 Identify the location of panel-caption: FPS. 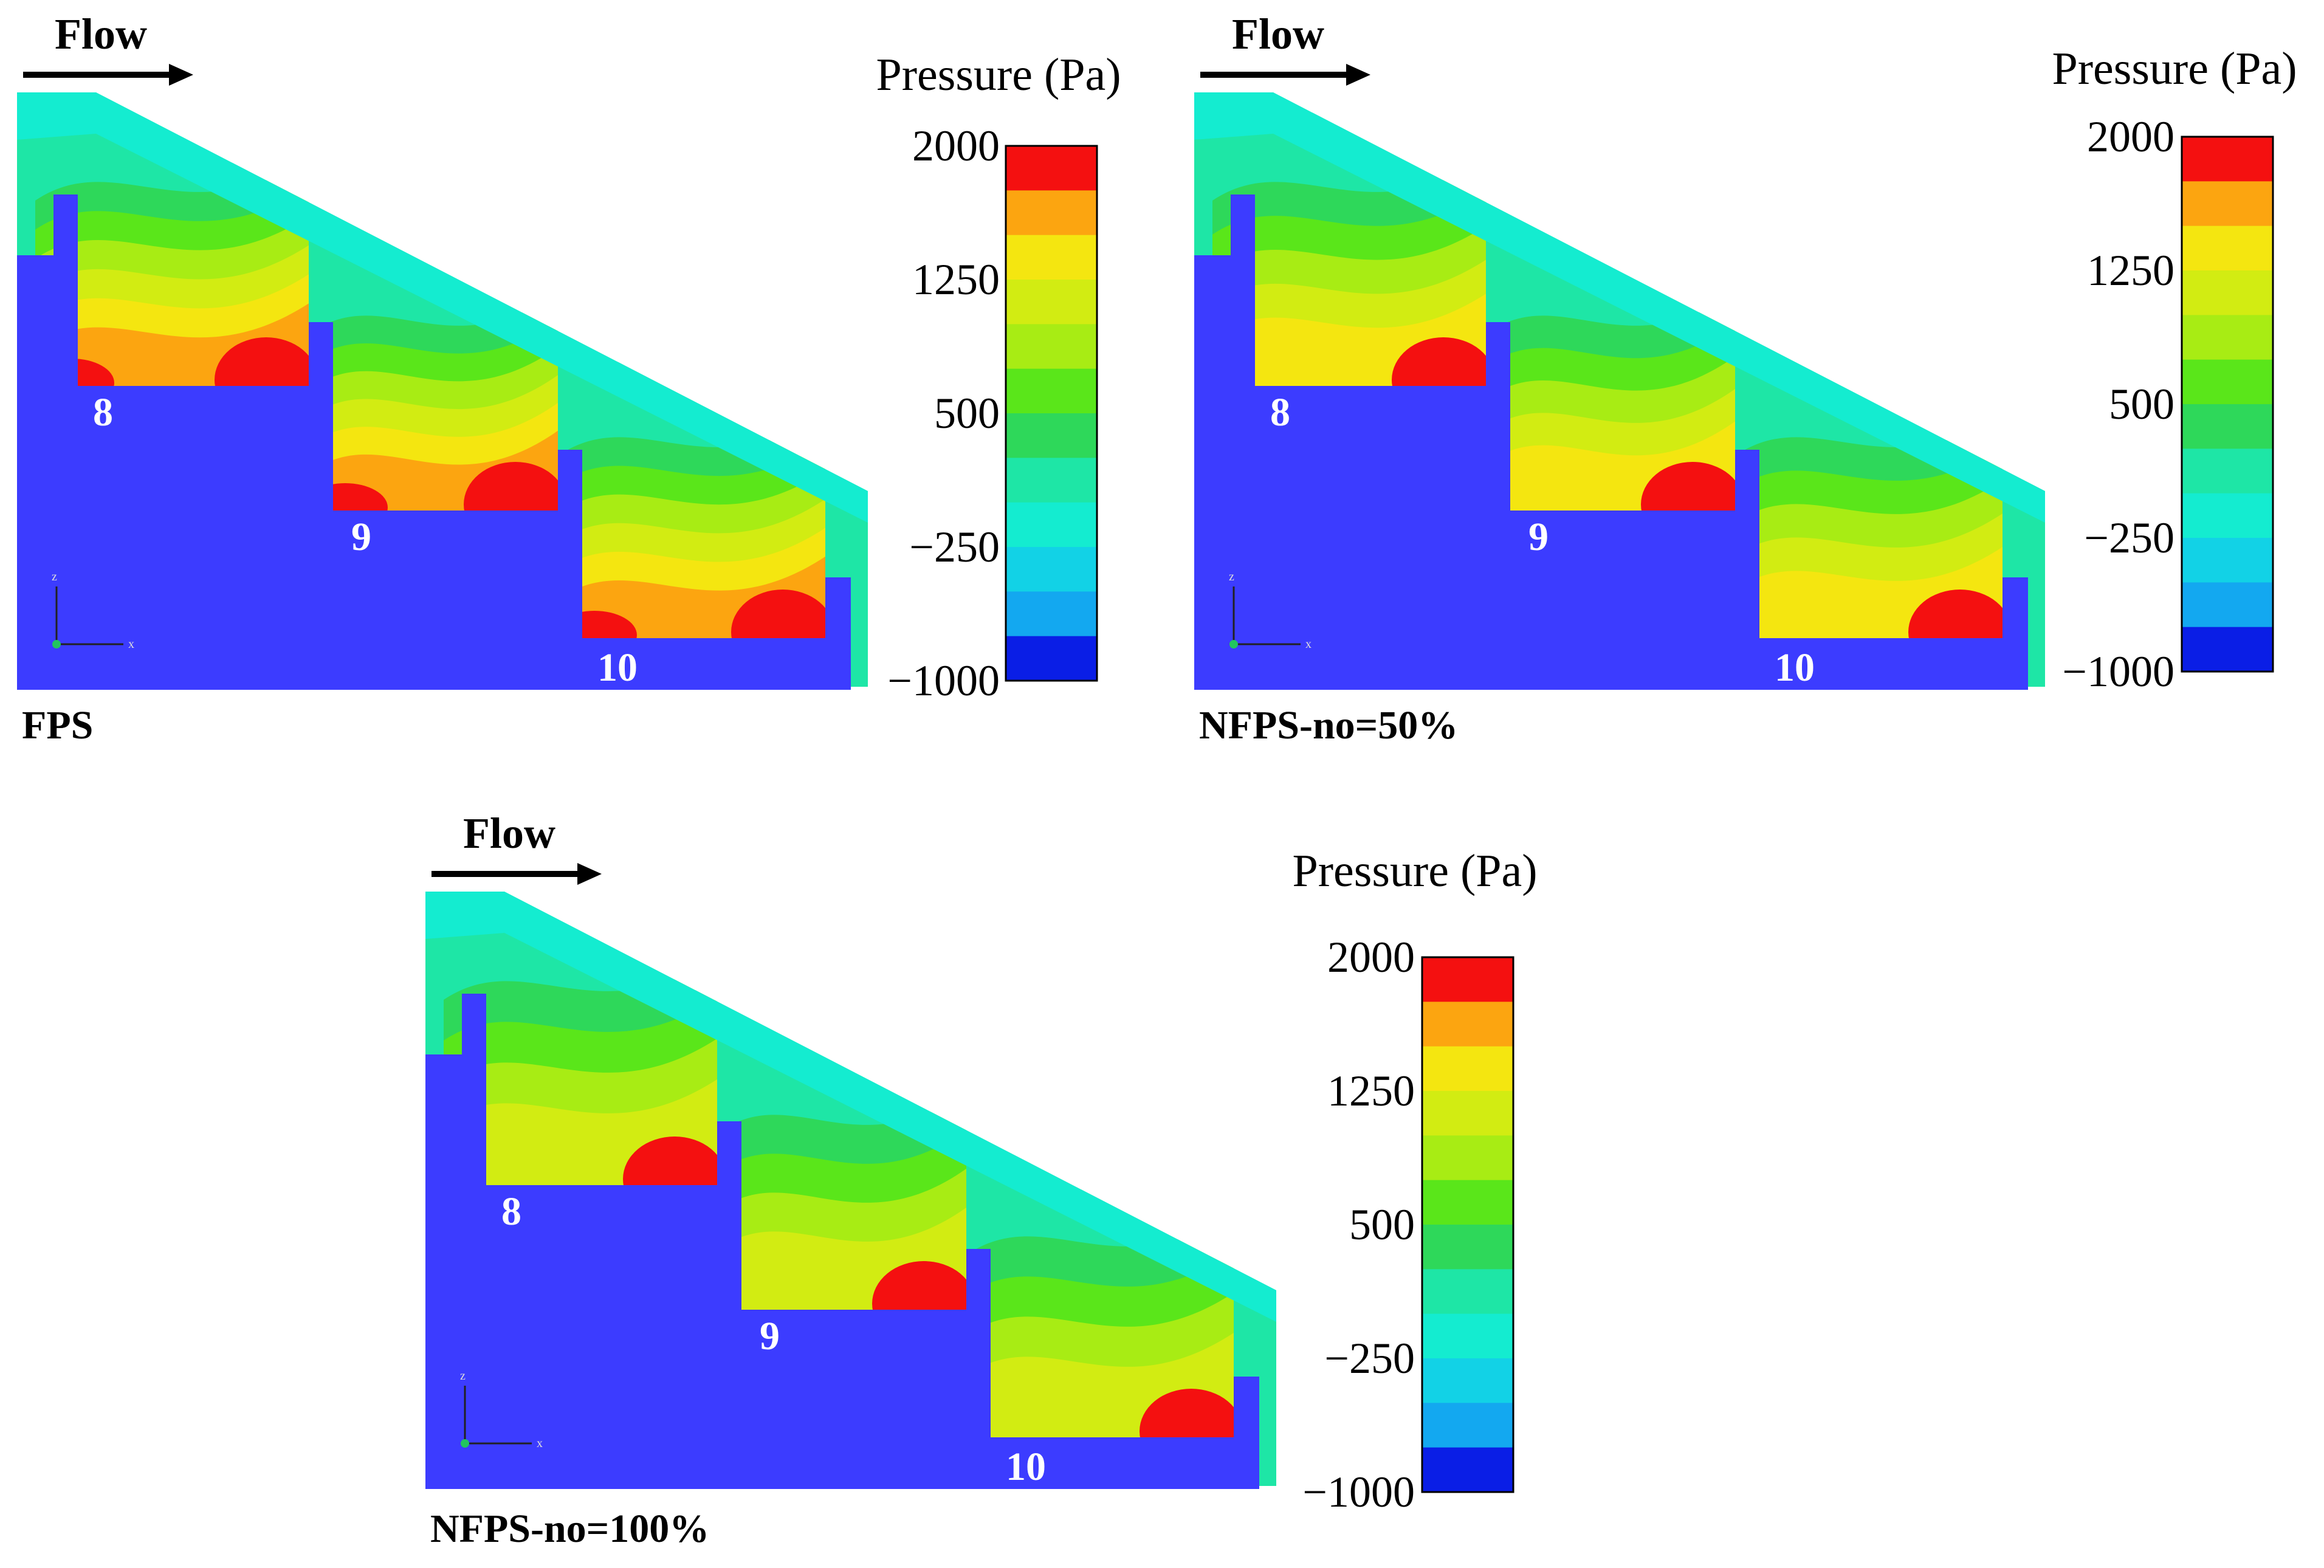
(57, 725).